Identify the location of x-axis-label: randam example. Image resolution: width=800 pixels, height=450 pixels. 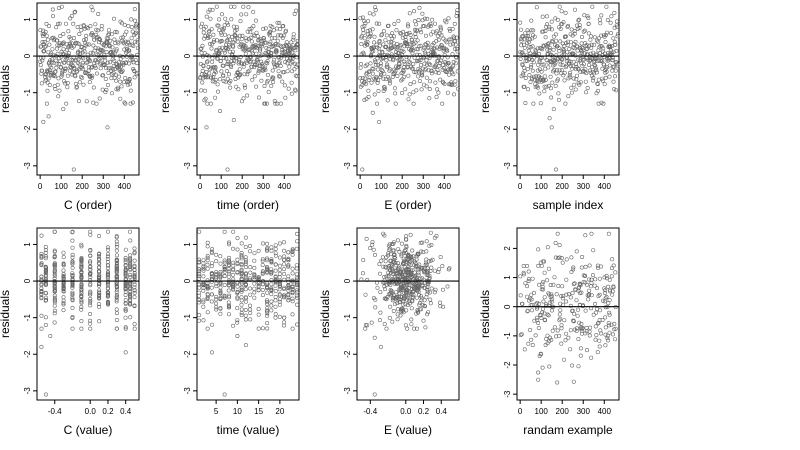
(568, 430).